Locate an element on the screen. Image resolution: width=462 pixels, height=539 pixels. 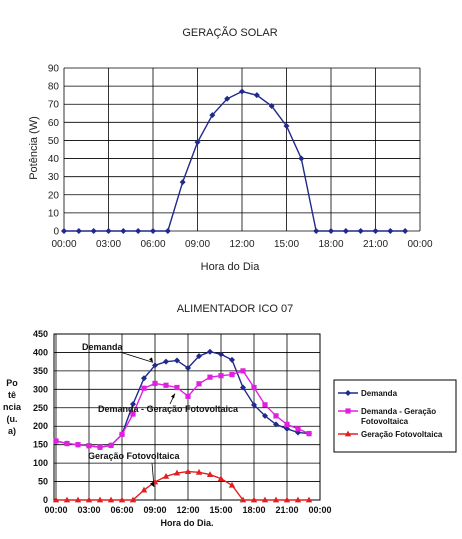
chart2-y-tick-label: 100 is located at coordinates (40, 463).